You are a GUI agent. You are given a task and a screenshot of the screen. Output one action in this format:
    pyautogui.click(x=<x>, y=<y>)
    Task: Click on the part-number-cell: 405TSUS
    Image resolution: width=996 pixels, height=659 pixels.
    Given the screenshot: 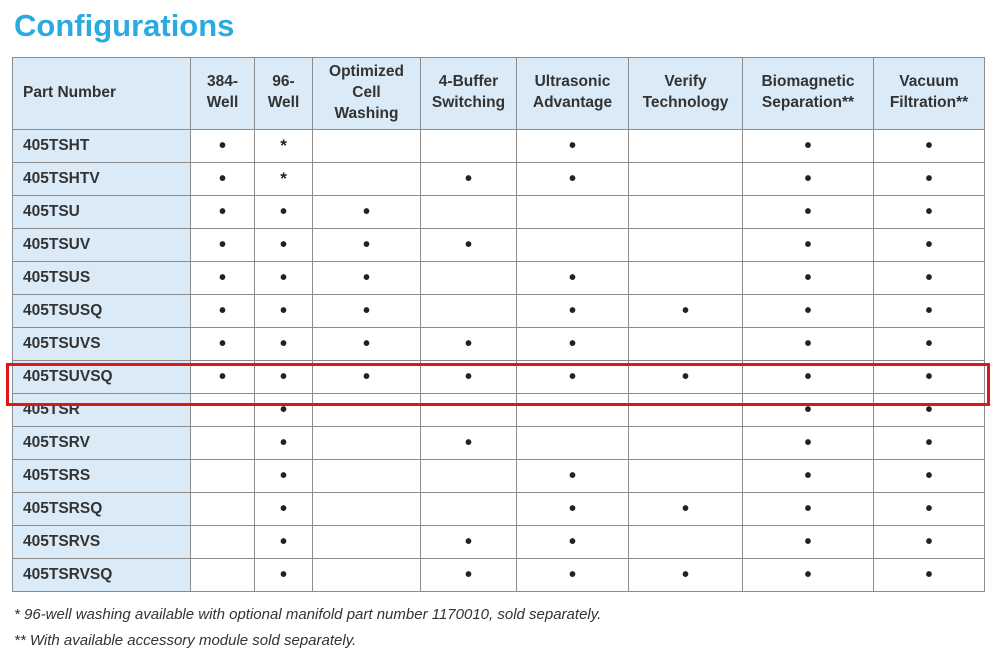 What is the action you would take?
    pyautogui.click(x=101, y=277)
    